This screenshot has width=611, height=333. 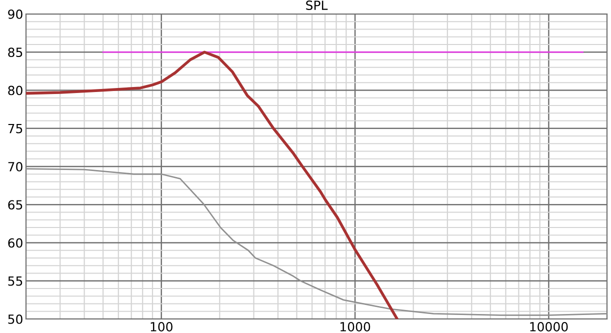 What do you see at coordinates (15, 243) in the screenshot?
I see `y-tick-label: 60` at bounding box center [15, 243].